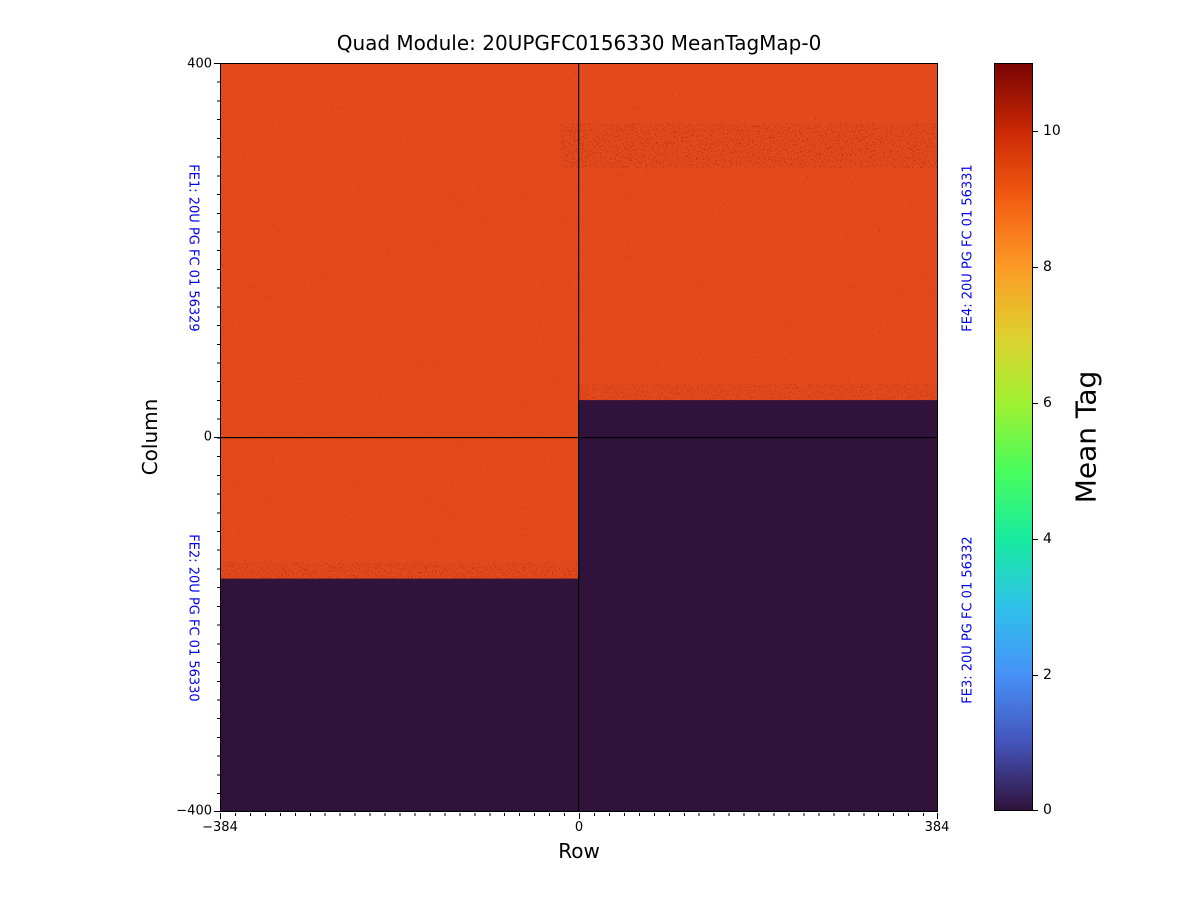 The image size is (1200, 900). I want to click on x-tick-label: 384, so click(937, 827).